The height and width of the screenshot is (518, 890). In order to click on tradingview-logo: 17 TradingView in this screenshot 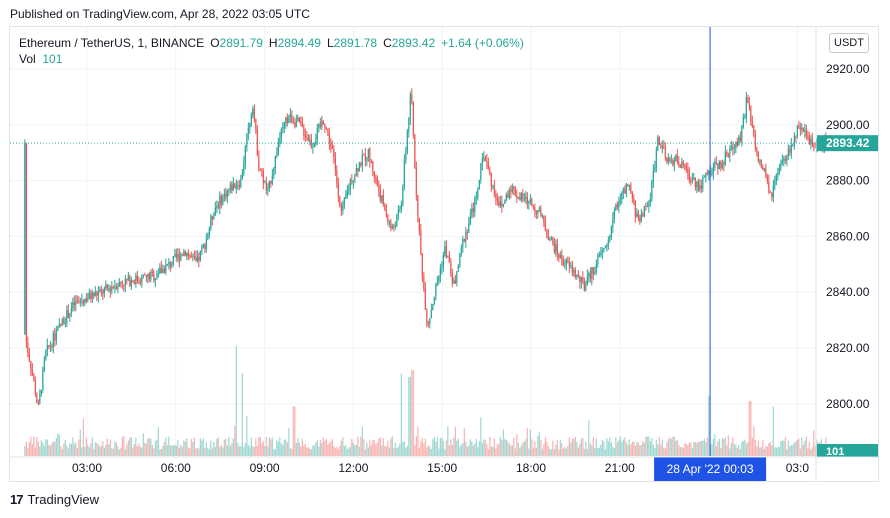, I will do `click(54, 499)`.